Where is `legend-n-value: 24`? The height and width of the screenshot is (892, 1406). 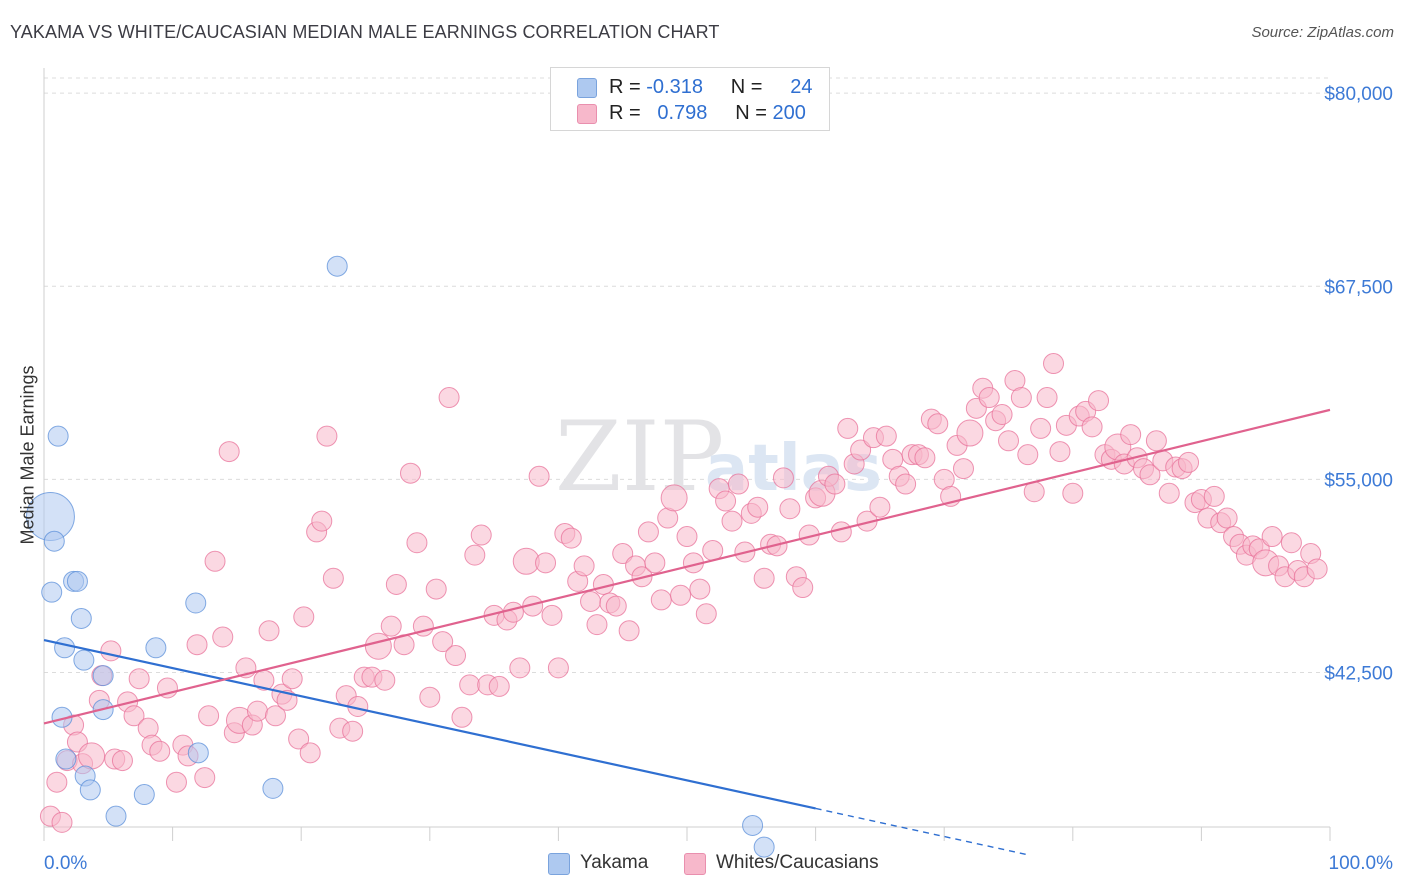 legend-n-value: 24 is located at coordinates (801, 87).